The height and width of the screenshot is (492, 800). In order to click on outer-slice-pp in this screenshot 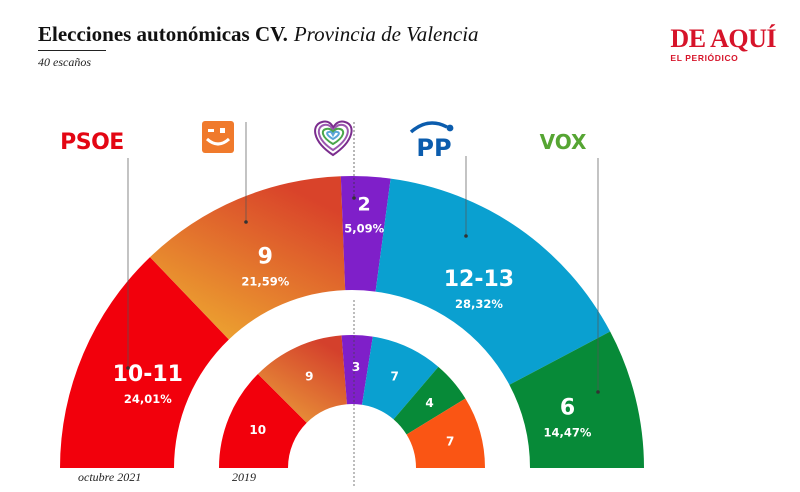, I will do `click(493, 281)`.